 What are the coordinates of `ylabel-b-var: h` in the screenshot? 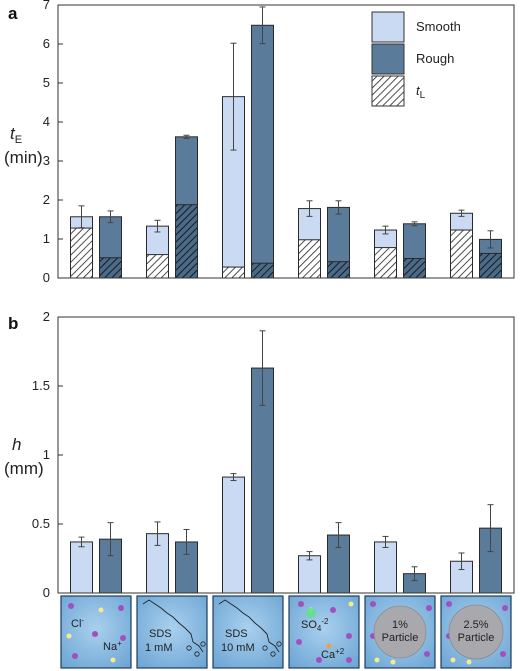 It's located at (16, 444).